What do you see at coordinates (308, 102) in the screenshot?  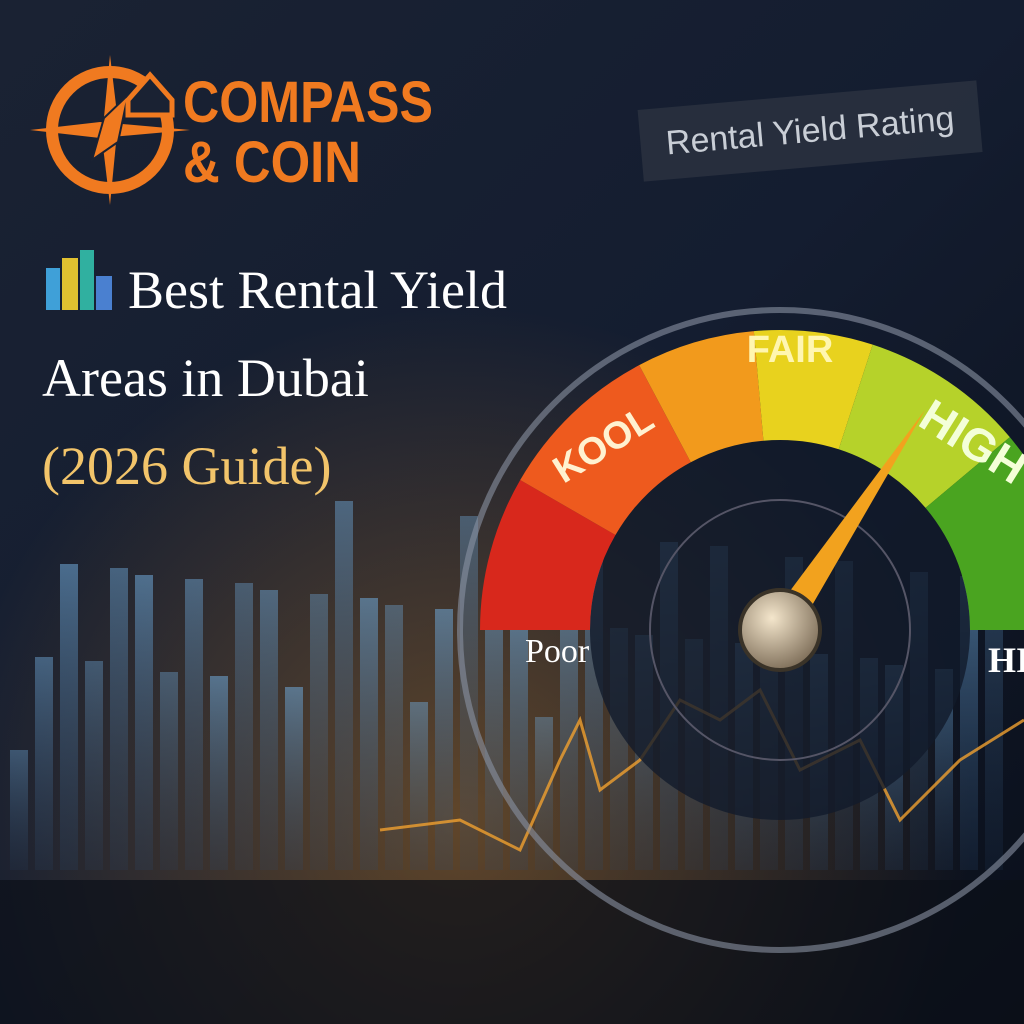 I see `logo-line1: COMPASS` at bounding box center [308, 102].